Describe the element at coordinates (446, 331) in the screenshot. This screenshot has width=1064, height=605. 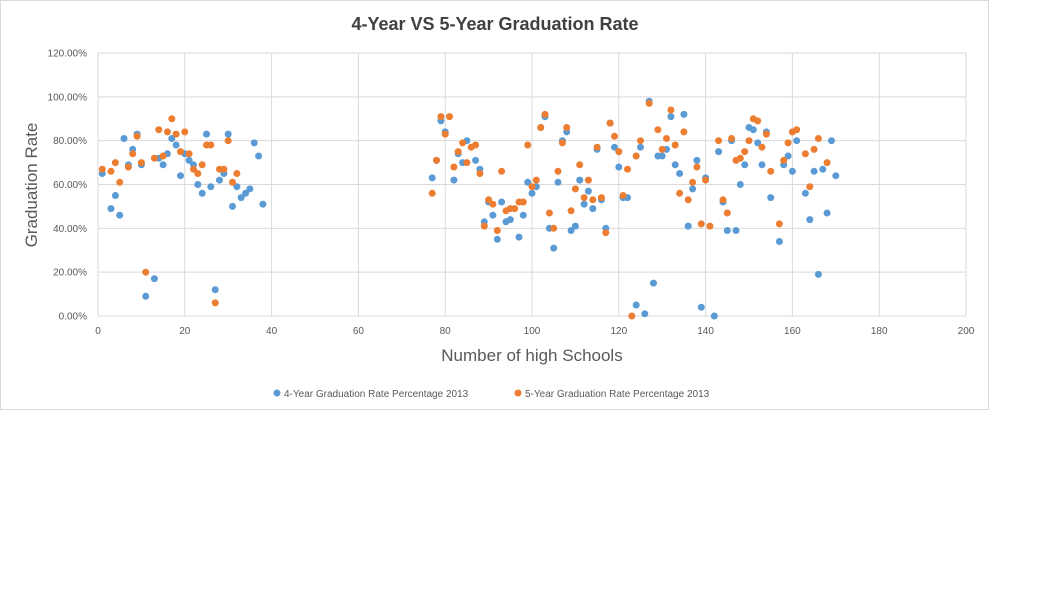
I see `x-tick-label: 80` at that location.